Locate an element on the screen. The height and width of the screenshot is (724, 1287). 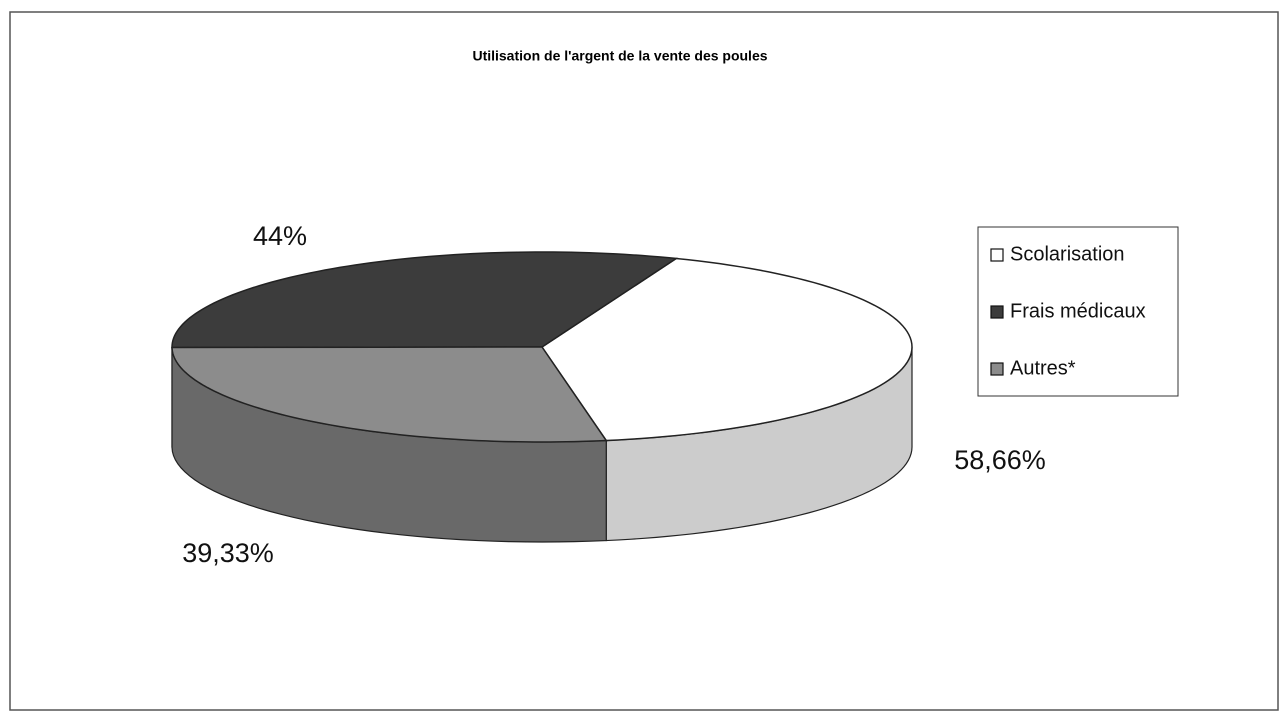
data-label: 44% is located at coordinates (280, 236).